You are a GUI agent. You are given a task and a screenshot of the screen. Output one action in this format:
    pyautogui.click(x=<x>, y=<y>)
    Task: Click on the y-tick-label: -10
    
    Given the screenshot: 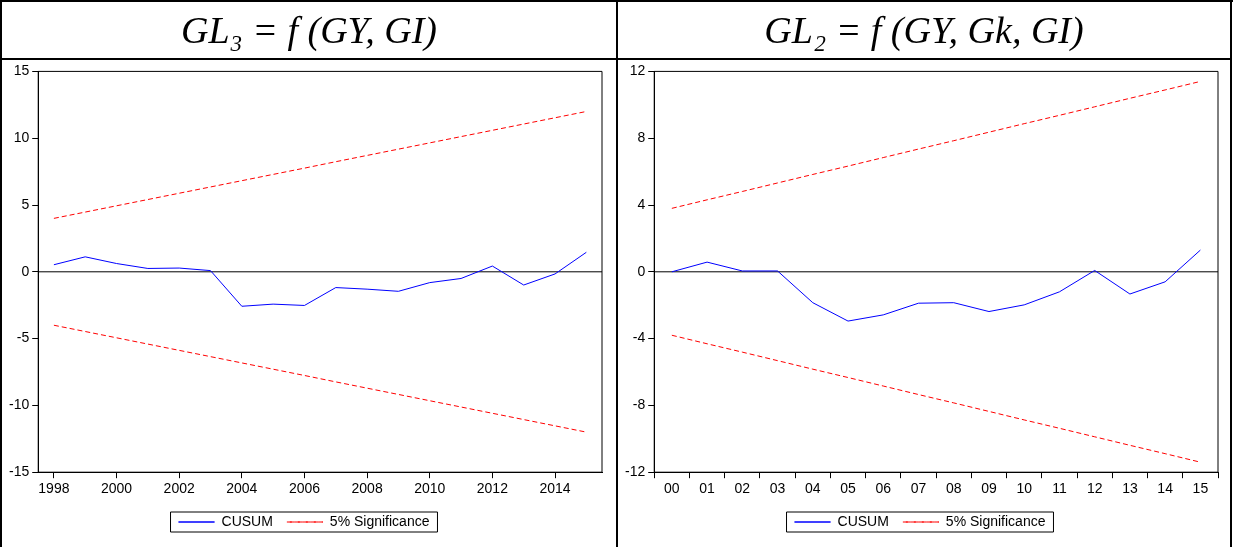 What is the action you would take?
    pyautogui.click(x=19, y=404)
    